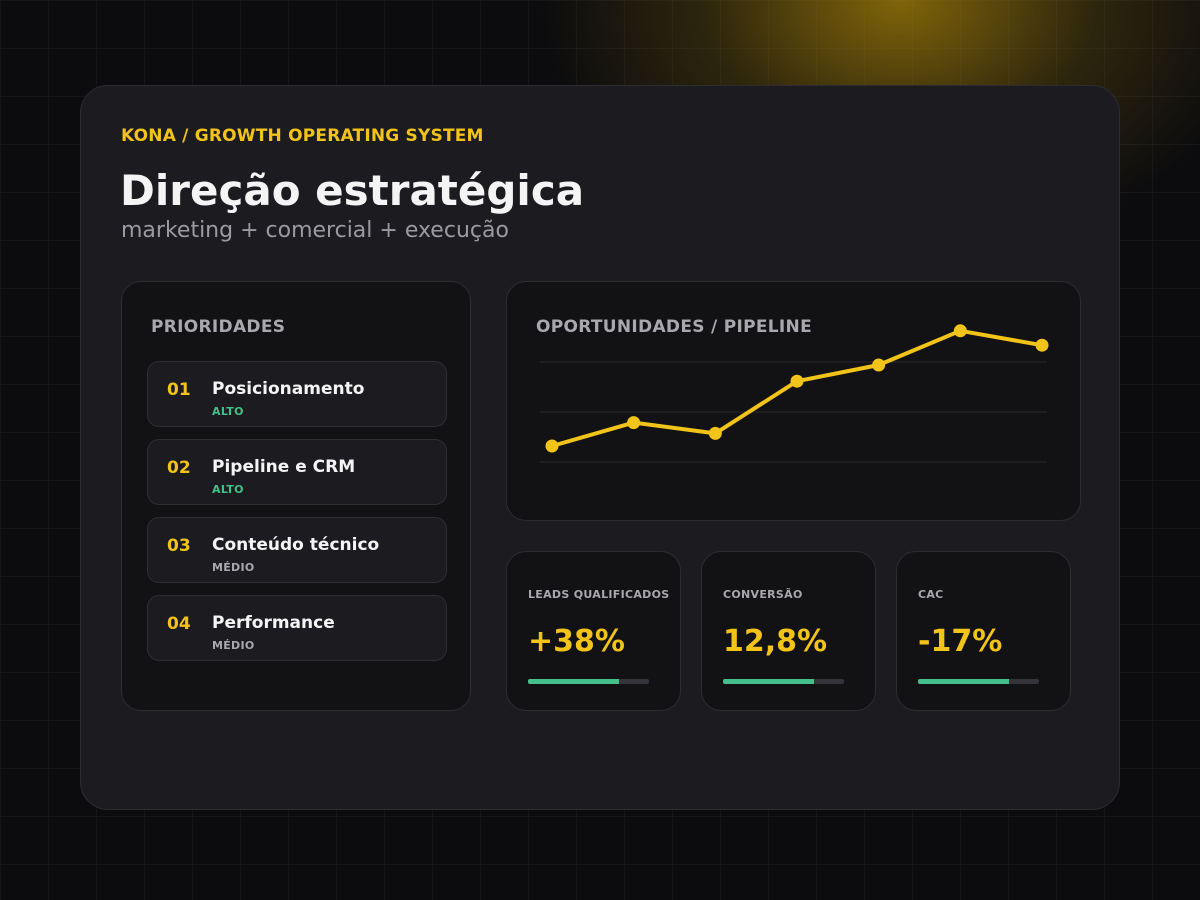 This screenshot has width=1200, height=900. Describe the element at coordinates (288, 389) in the screenshot. I see `priority-label: Posicionamento` at that location.